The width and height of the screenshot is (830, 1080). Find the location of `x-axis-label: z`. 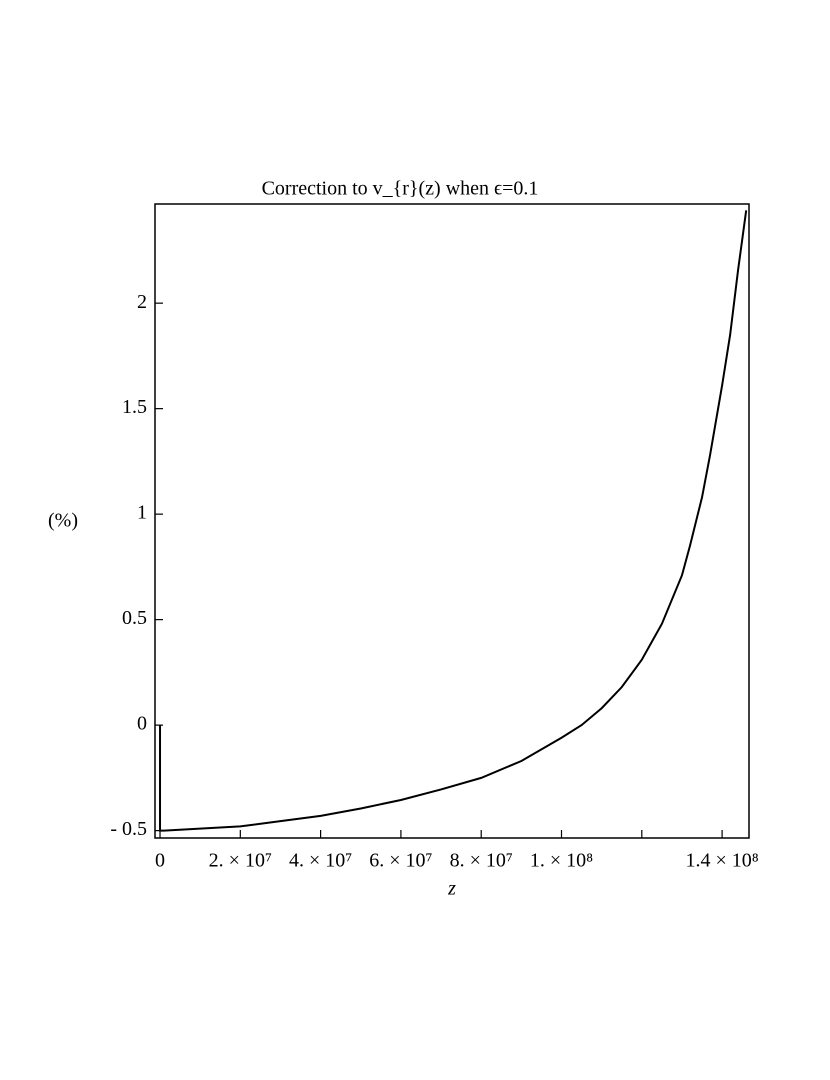

x-axis-label: z is located at coordinates (451, 889).